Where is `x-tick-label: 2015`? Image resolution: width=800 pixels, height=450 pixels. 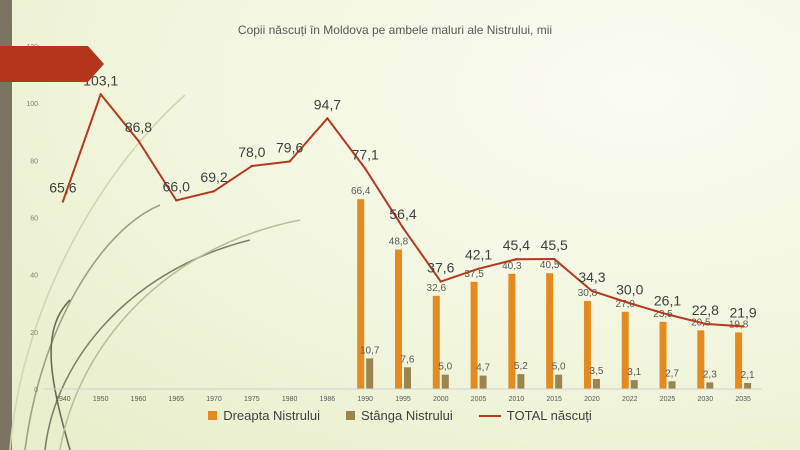
x-tick-label: 2015 is located at coordinates (554, 399).